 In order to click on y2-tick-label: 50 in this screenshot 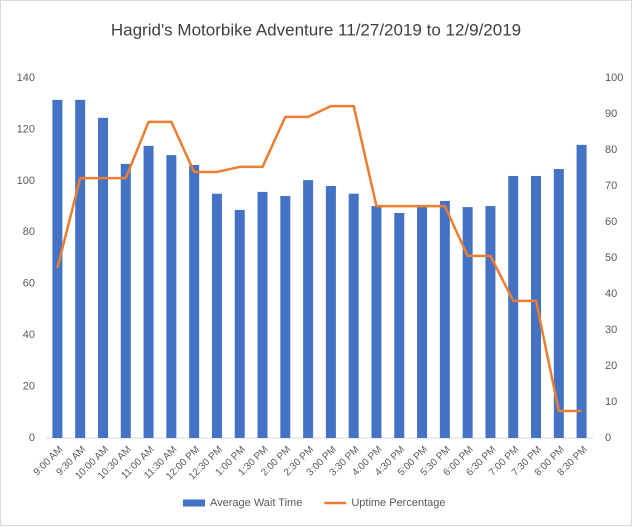, I will do `click(611, 258)`.